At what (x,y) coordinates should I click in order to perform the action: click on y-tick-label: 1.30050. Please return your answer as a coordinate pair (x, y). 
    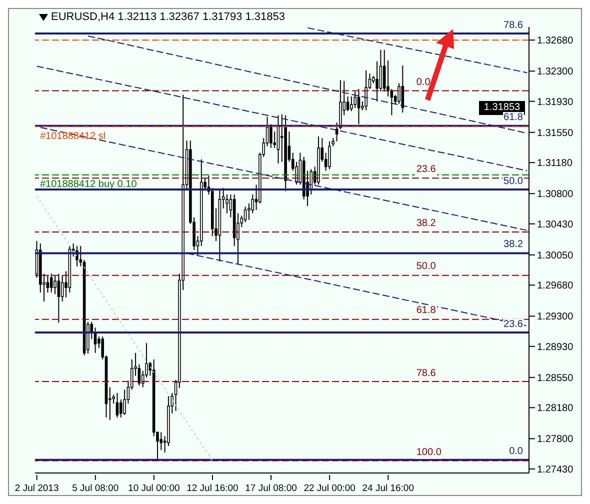
    Looking at the image, I should click on (555, 256).